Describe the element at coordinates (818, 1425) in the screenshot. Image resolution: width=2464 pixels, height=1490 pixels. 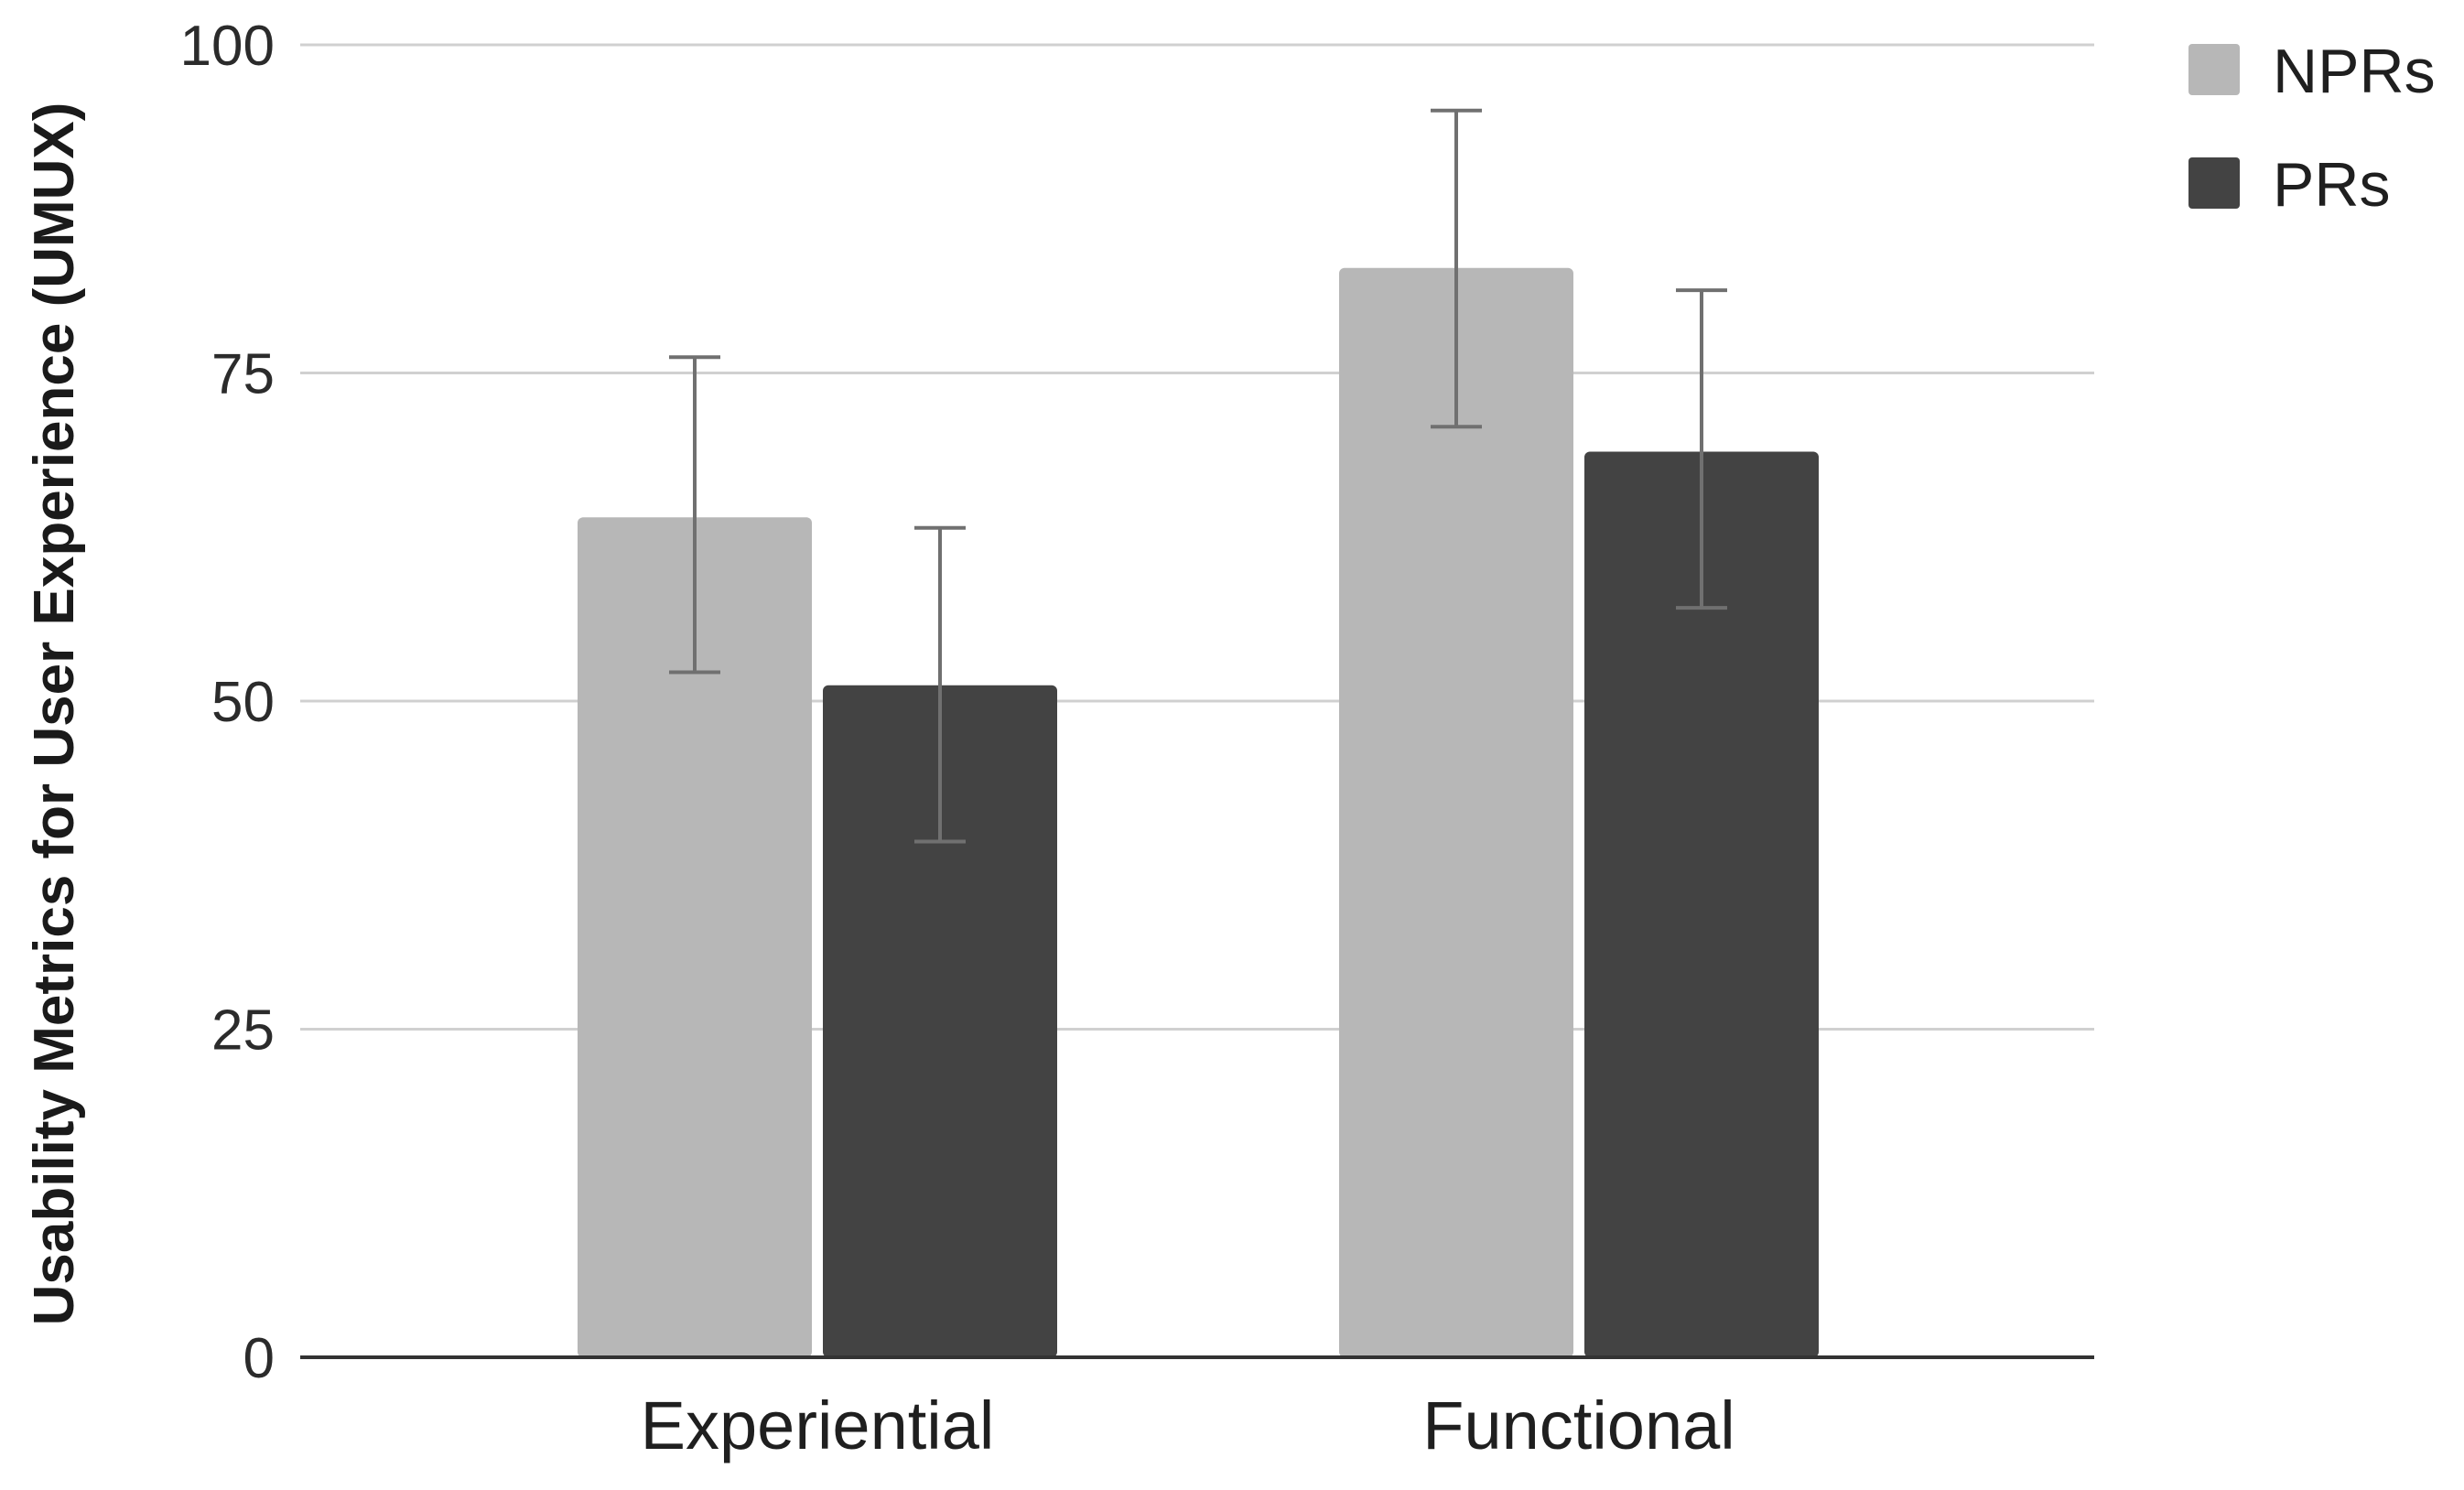
I see `x-category-label: Experiential` at that location.